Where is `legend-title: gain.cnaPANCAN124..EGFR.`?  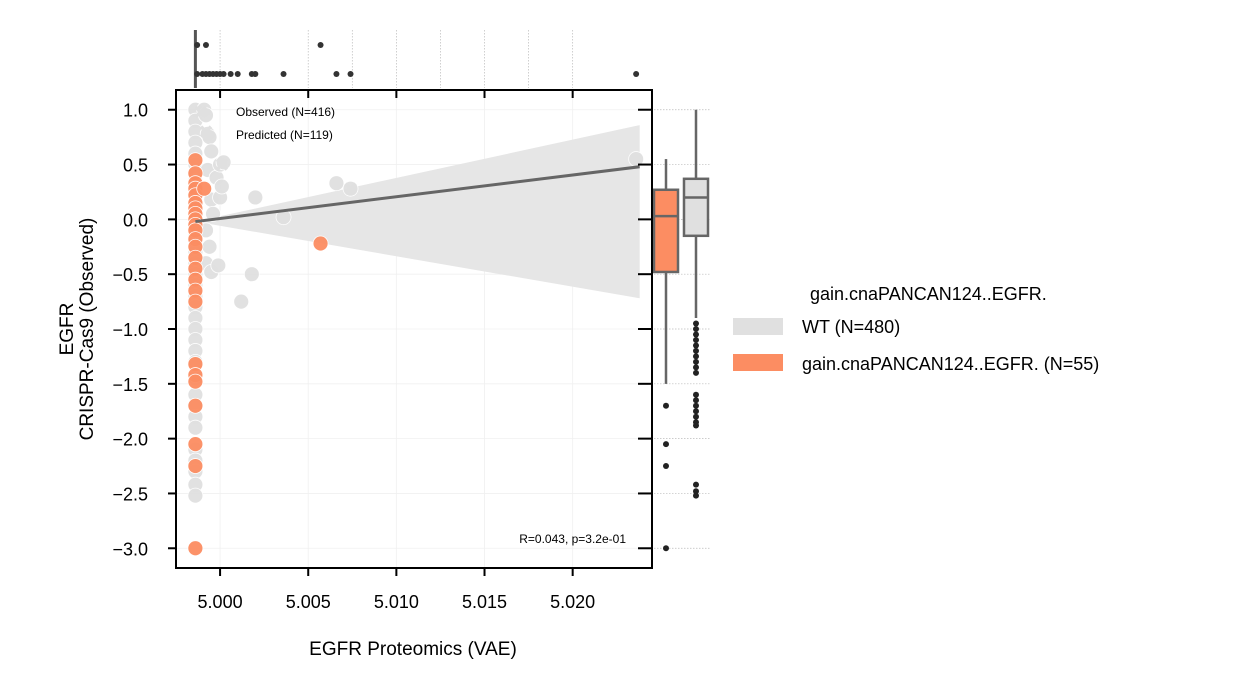 legend-title: gain.cnaPANCAN124..EGFR. is located at coordinates (928, 294).